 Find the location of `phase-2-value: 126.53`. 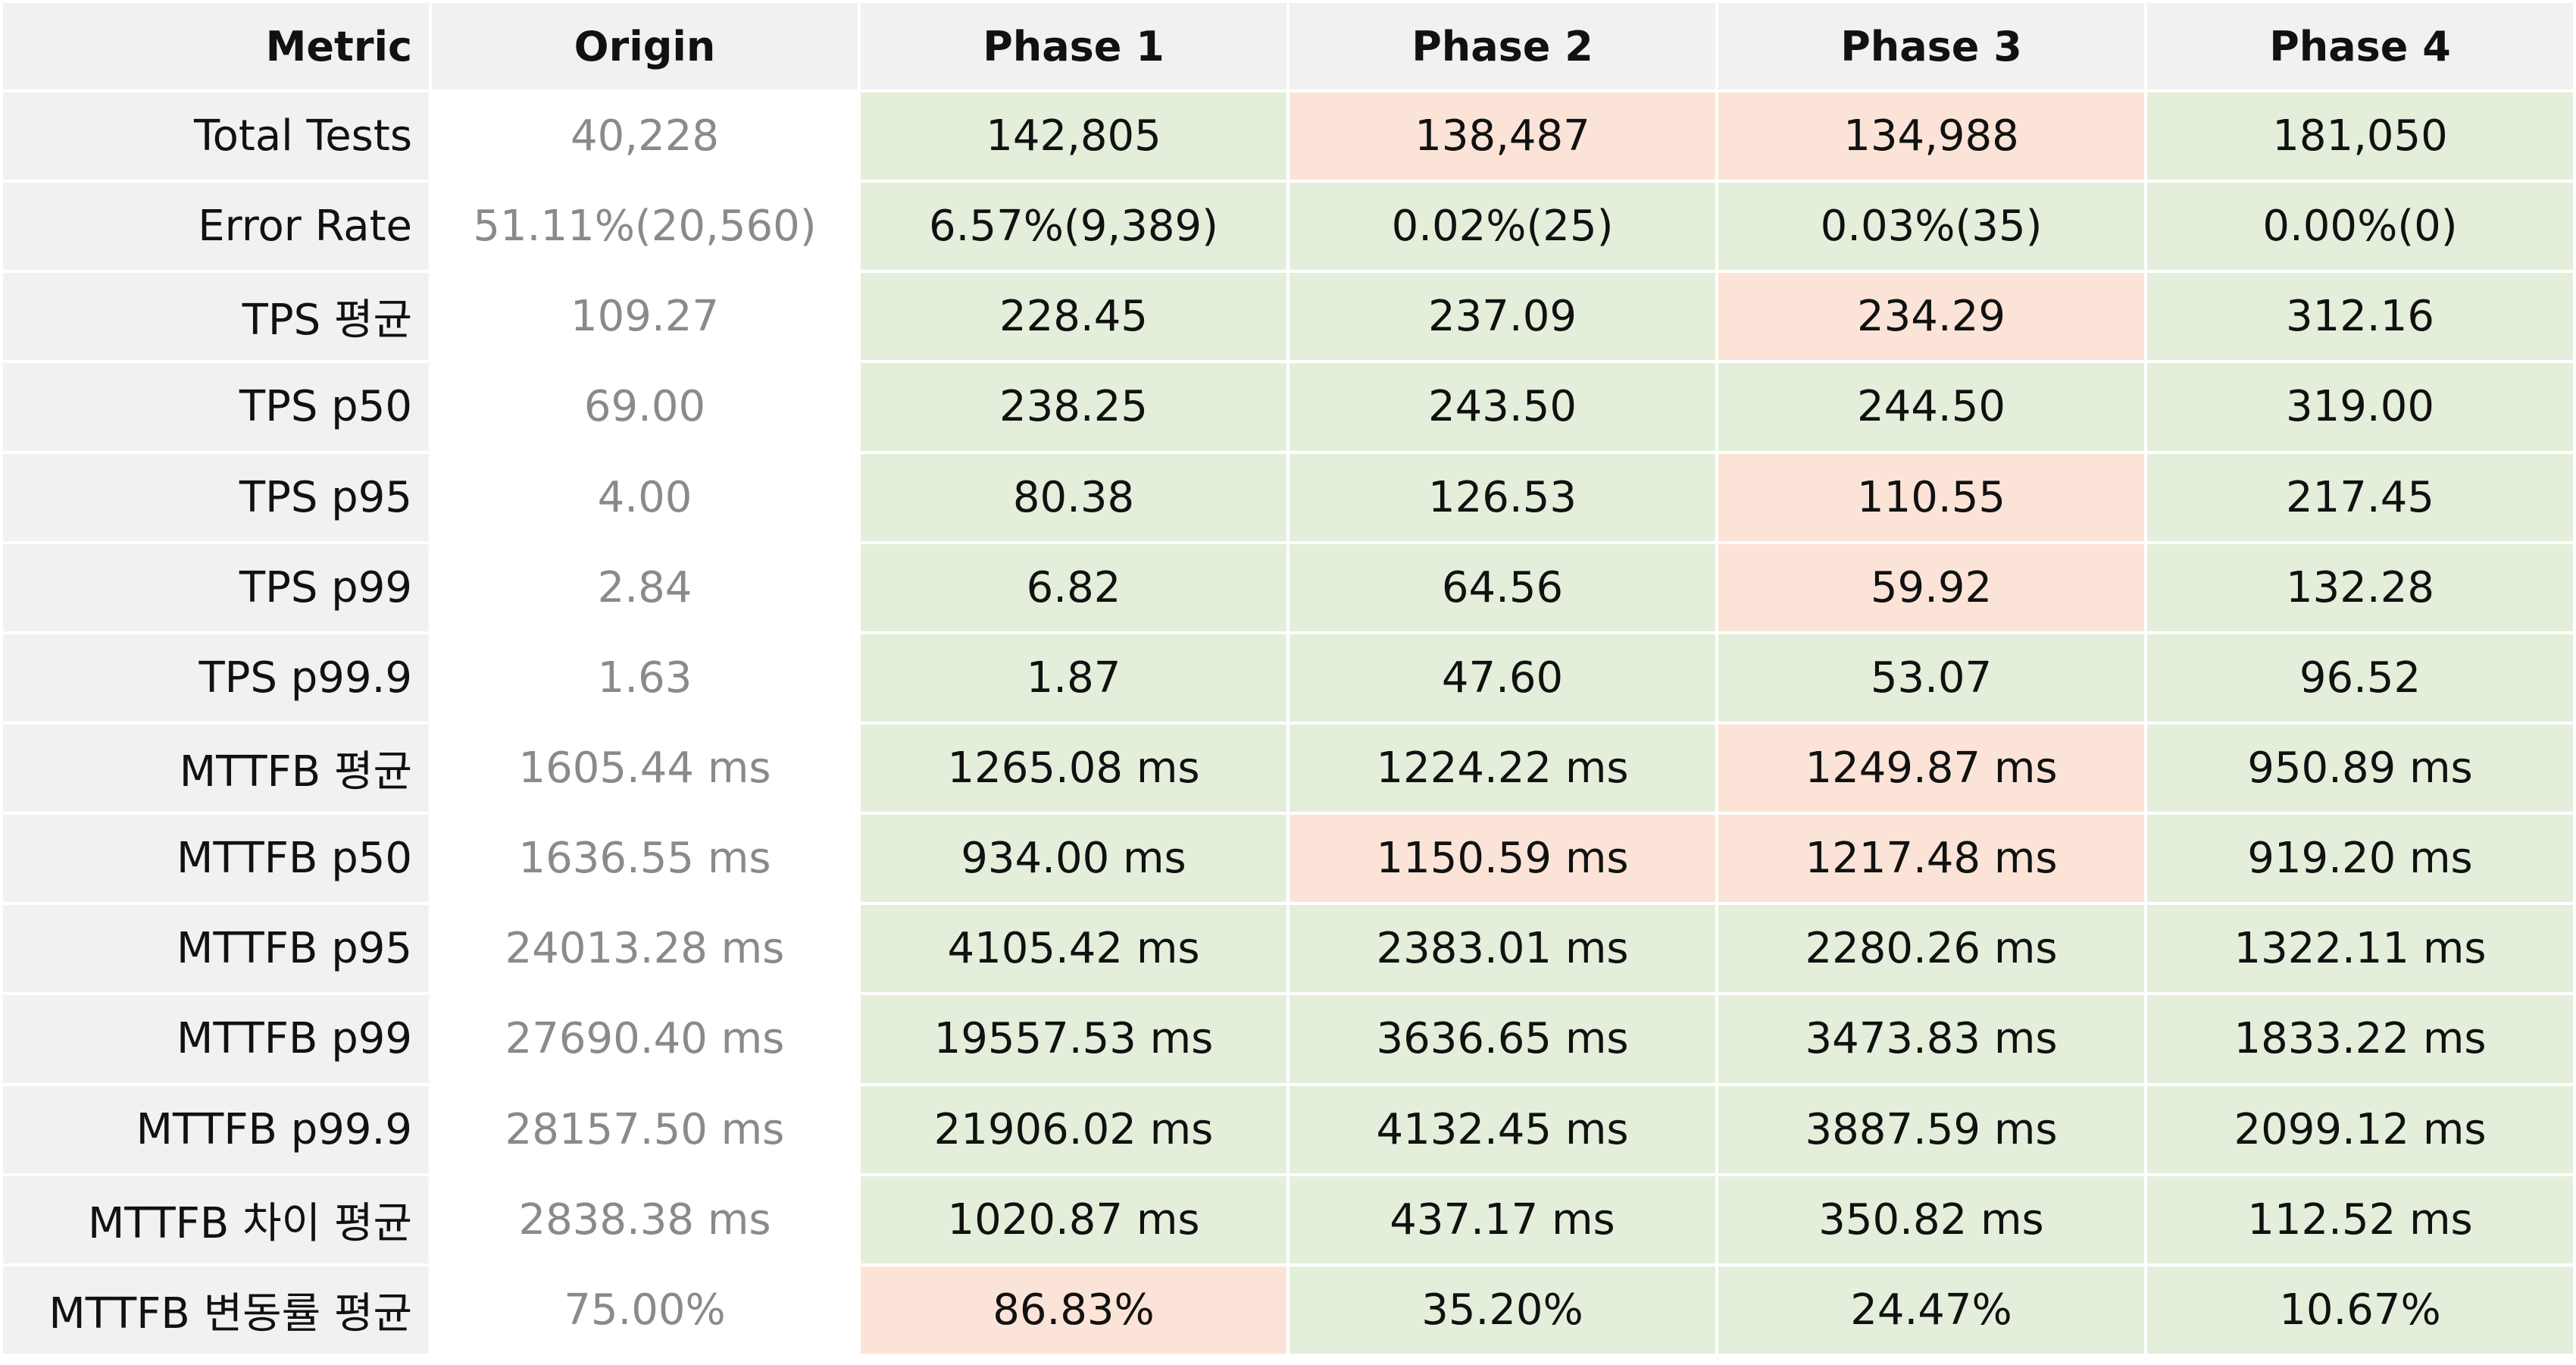

phase-2-value: 126.53 is located at coordinates (1502, 497).